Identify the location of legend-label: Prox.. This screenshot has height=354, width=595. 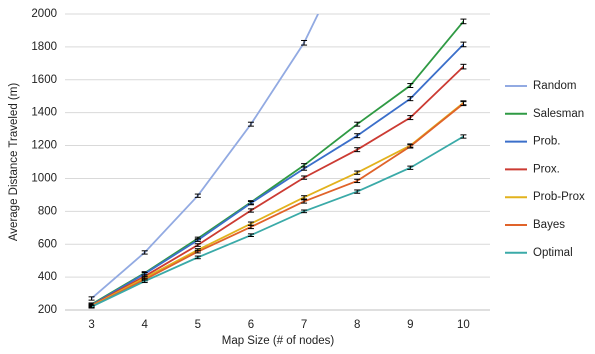
(546, 169).